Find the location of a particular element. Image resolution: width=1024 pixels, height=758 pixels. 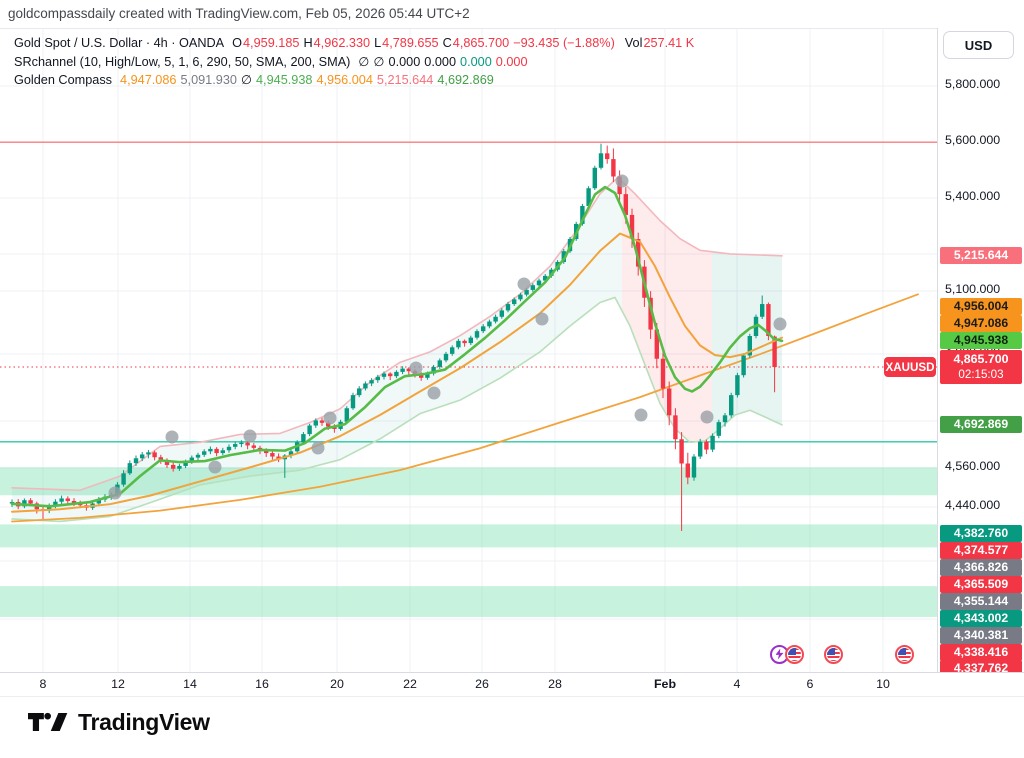

time-tick: Feb is located at coordinates (665, 684).